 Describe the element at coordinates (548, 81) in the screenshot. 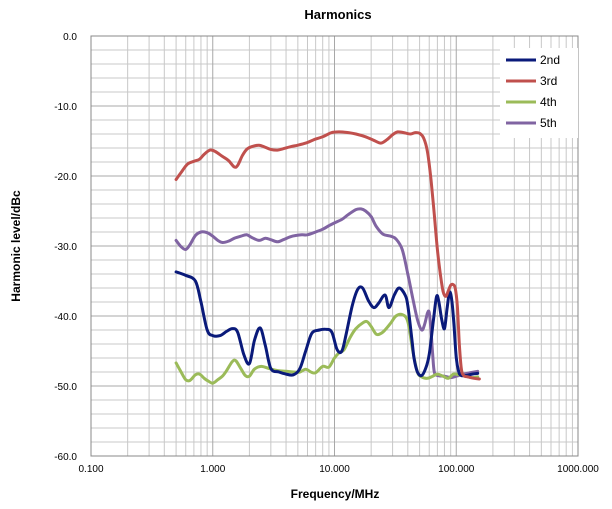

I see `legend-label-3rd: 3rd` at that location.